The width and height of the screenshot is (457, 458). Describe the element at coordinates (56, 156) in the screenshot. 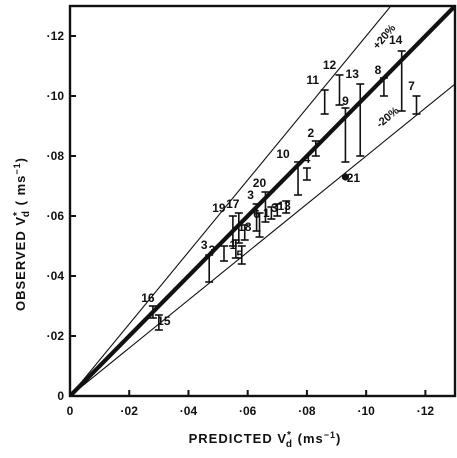

I see `y-tick-label: ·08` at that location.